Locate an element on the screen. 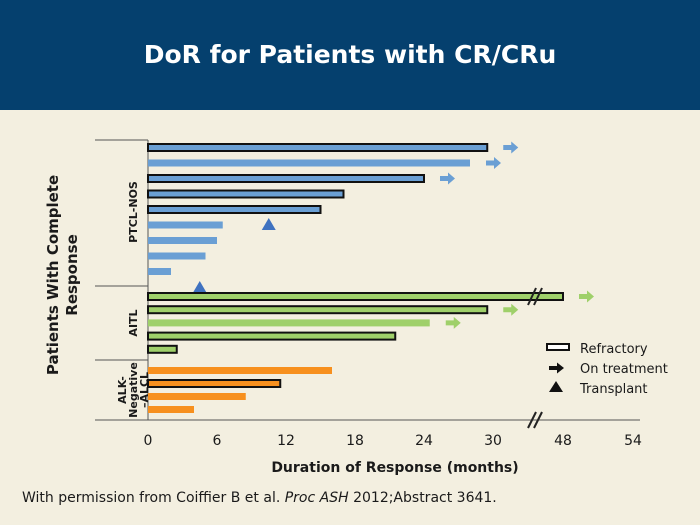  group-label: PTCL-NOS is located at coordinates (133, 212).